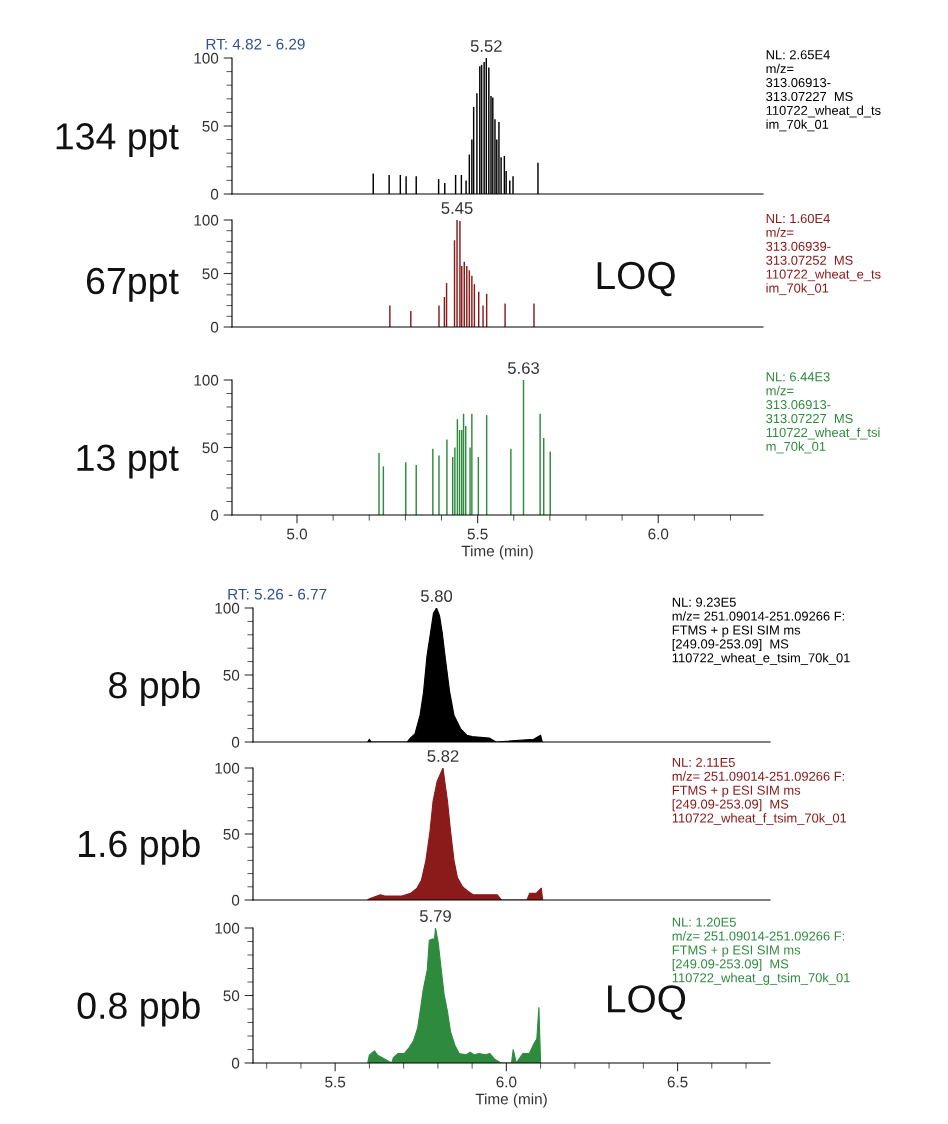 The width and height of the screenshot is (948, 1124). Describe the element at coordinates (139, 847) in the screenshot. I see `y-axis-title: 1.6 ppb` at that location.